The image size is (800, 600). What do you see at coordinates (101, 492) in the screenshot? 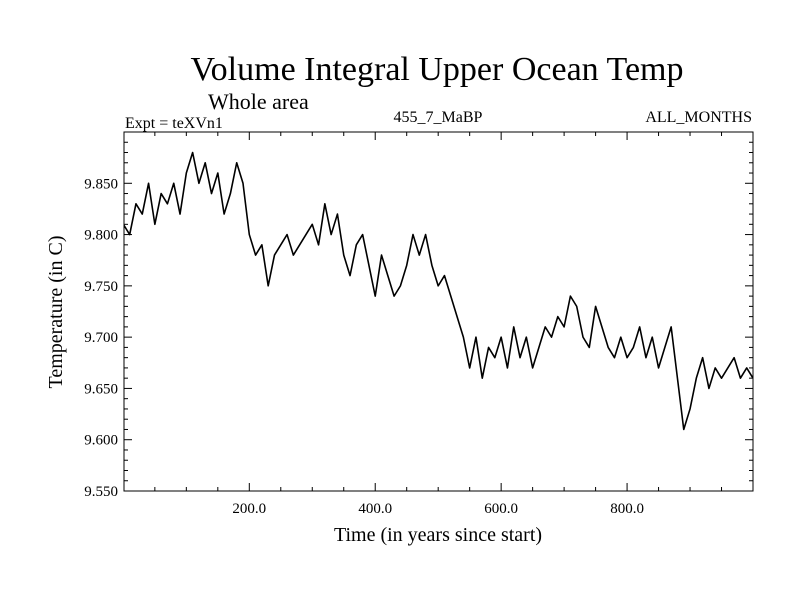
I see `y-tick-label: 9.550` at bounding box center [101, 492].